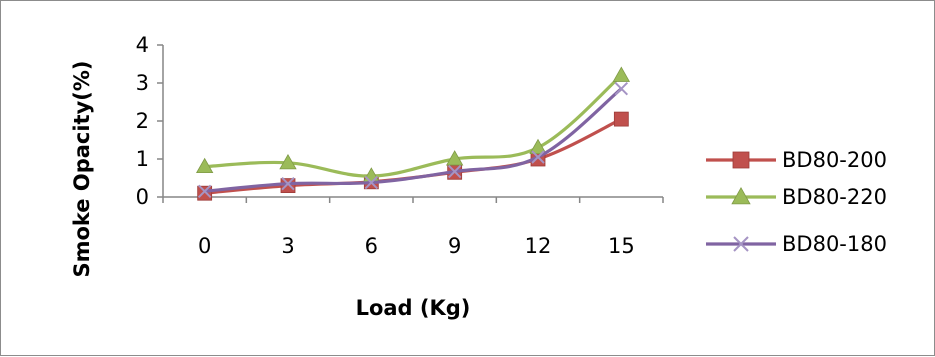 This screenshot has height=357, width=935. Describe the element at coordinates (834, 160) in the screenshot. I see `legend-label: BD80-200` at that location.